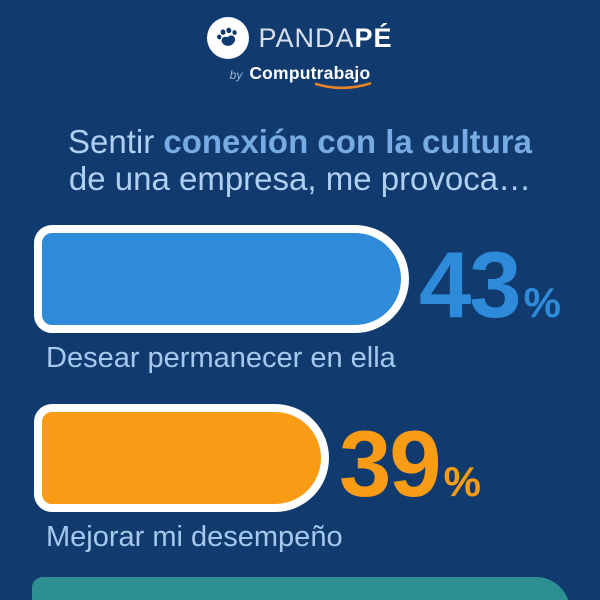 The image size is (600, 600). I want to click on computrabajo-label: Computrabajo, so click(310, 73).